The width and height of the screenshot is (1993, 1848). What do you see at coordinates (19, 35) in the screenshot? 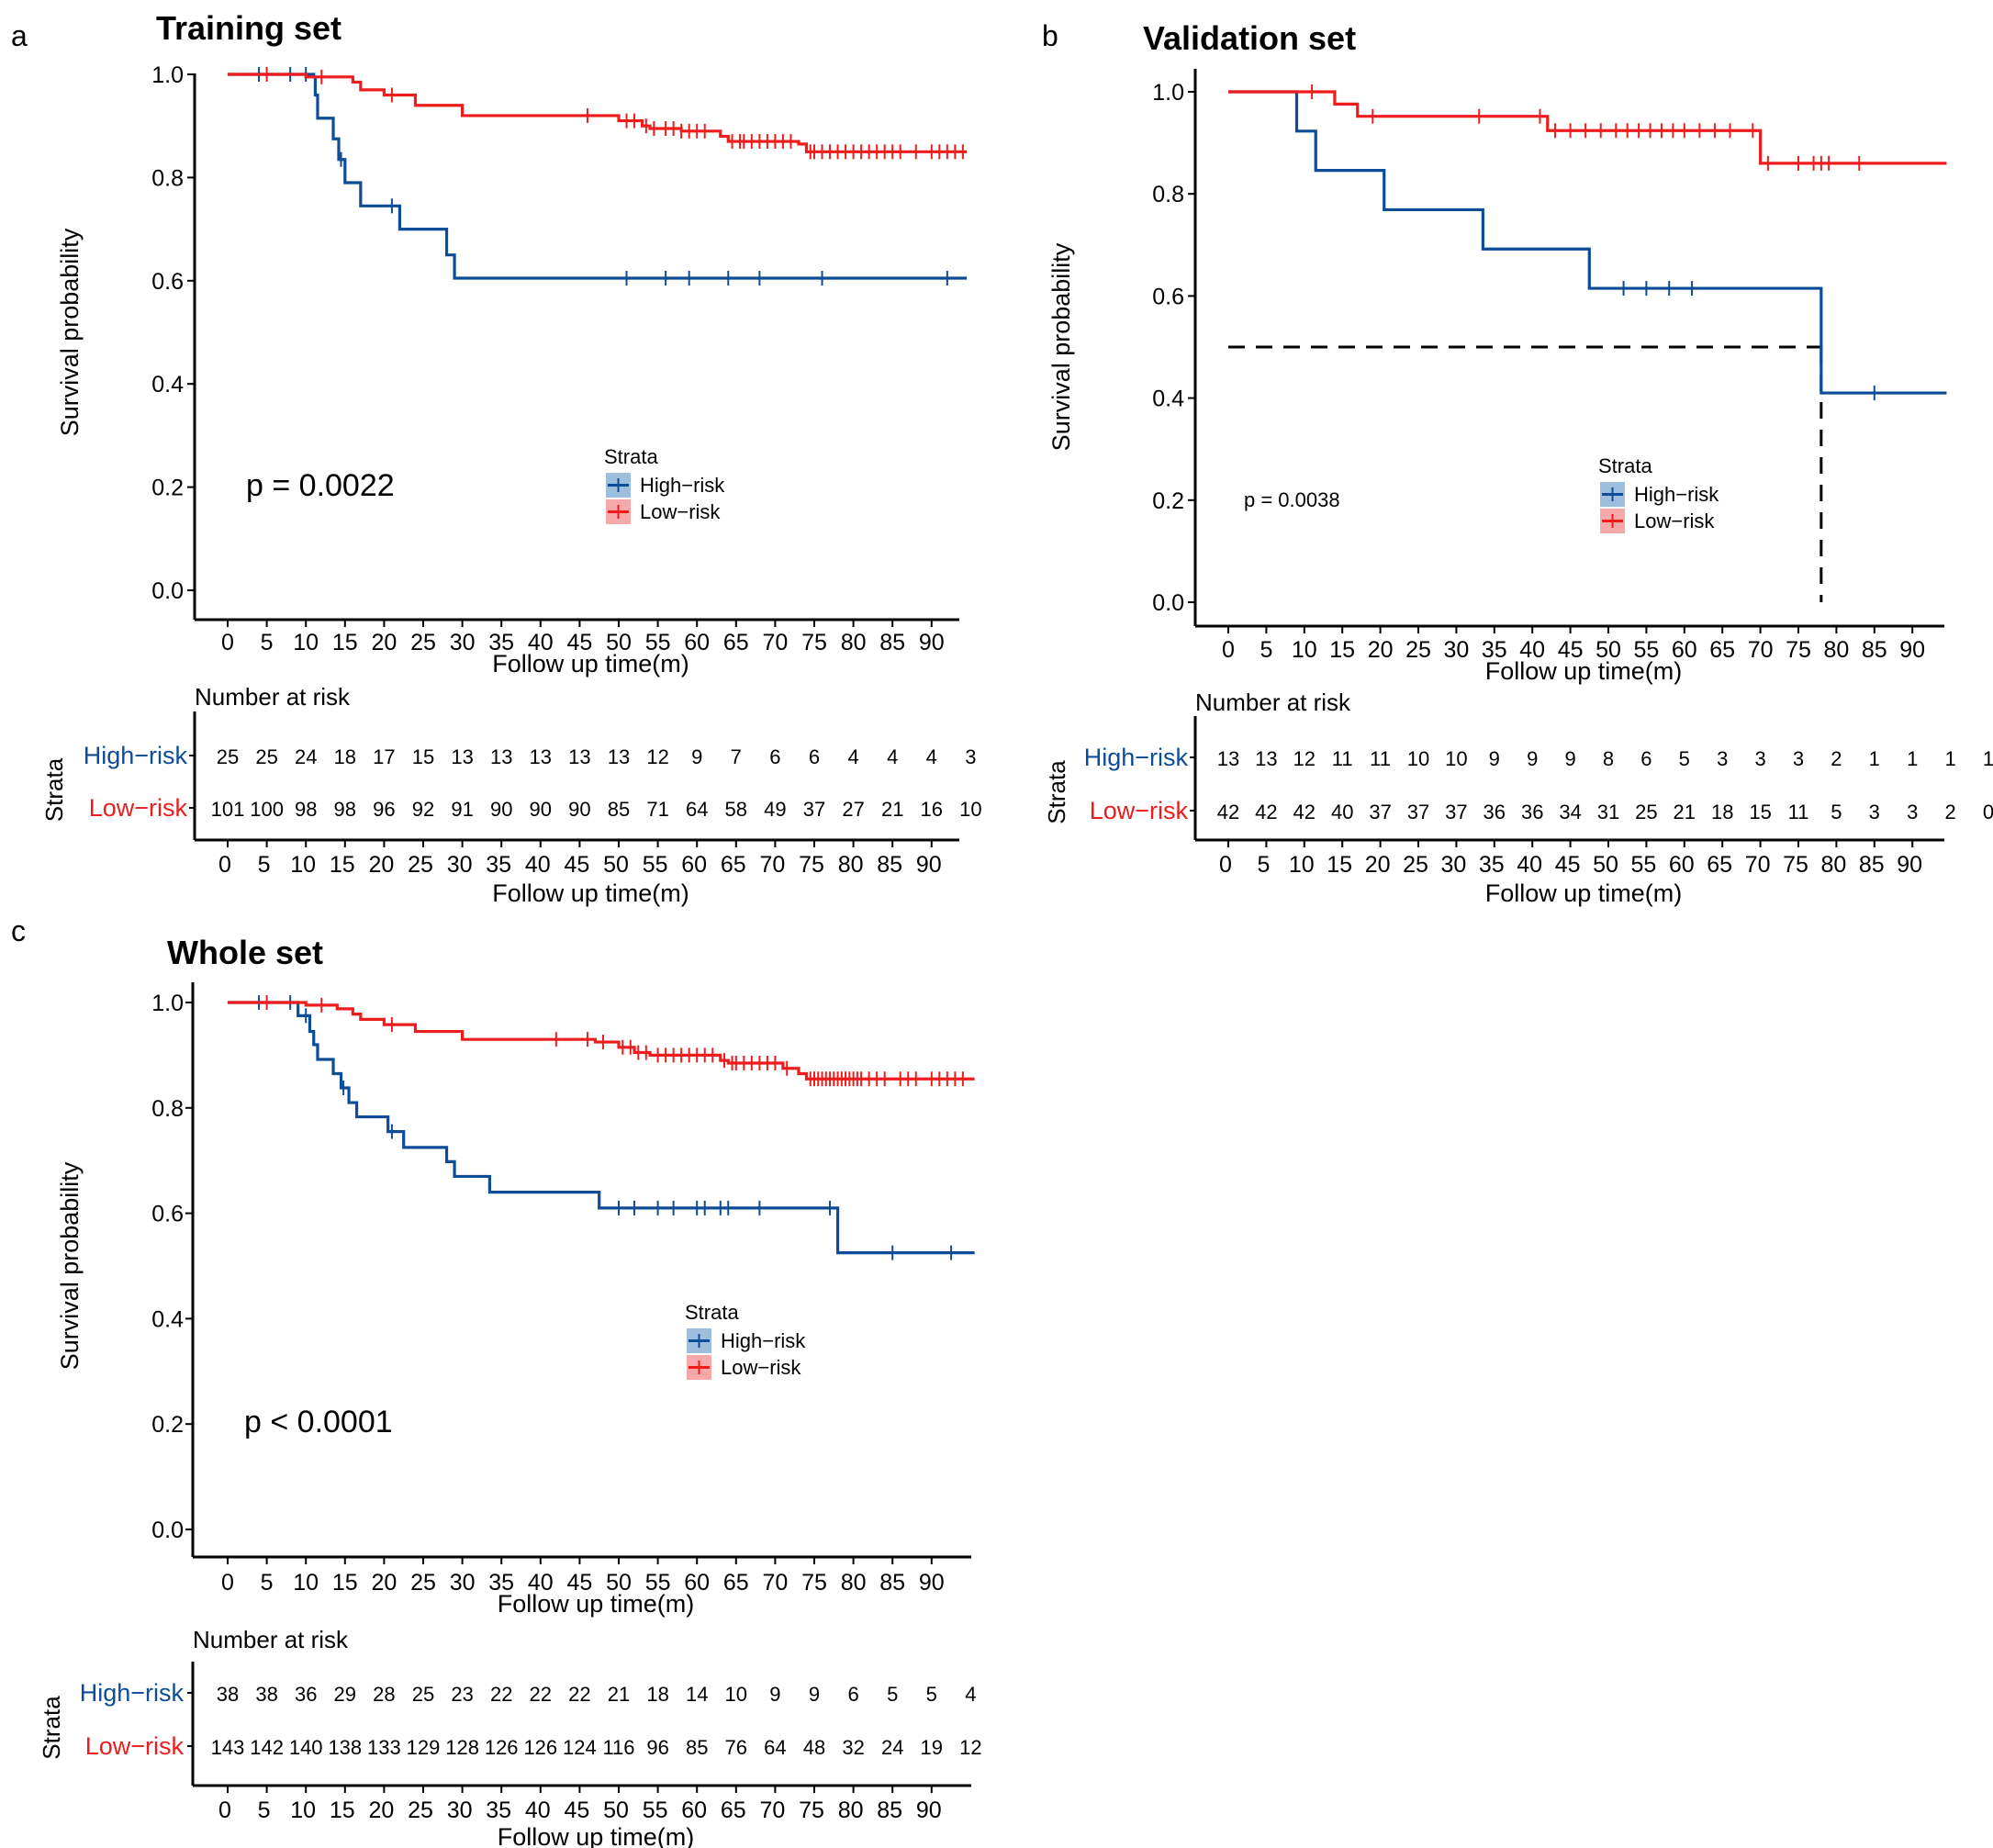
I see `panel-letter: a` at bounding box center [19, 35].